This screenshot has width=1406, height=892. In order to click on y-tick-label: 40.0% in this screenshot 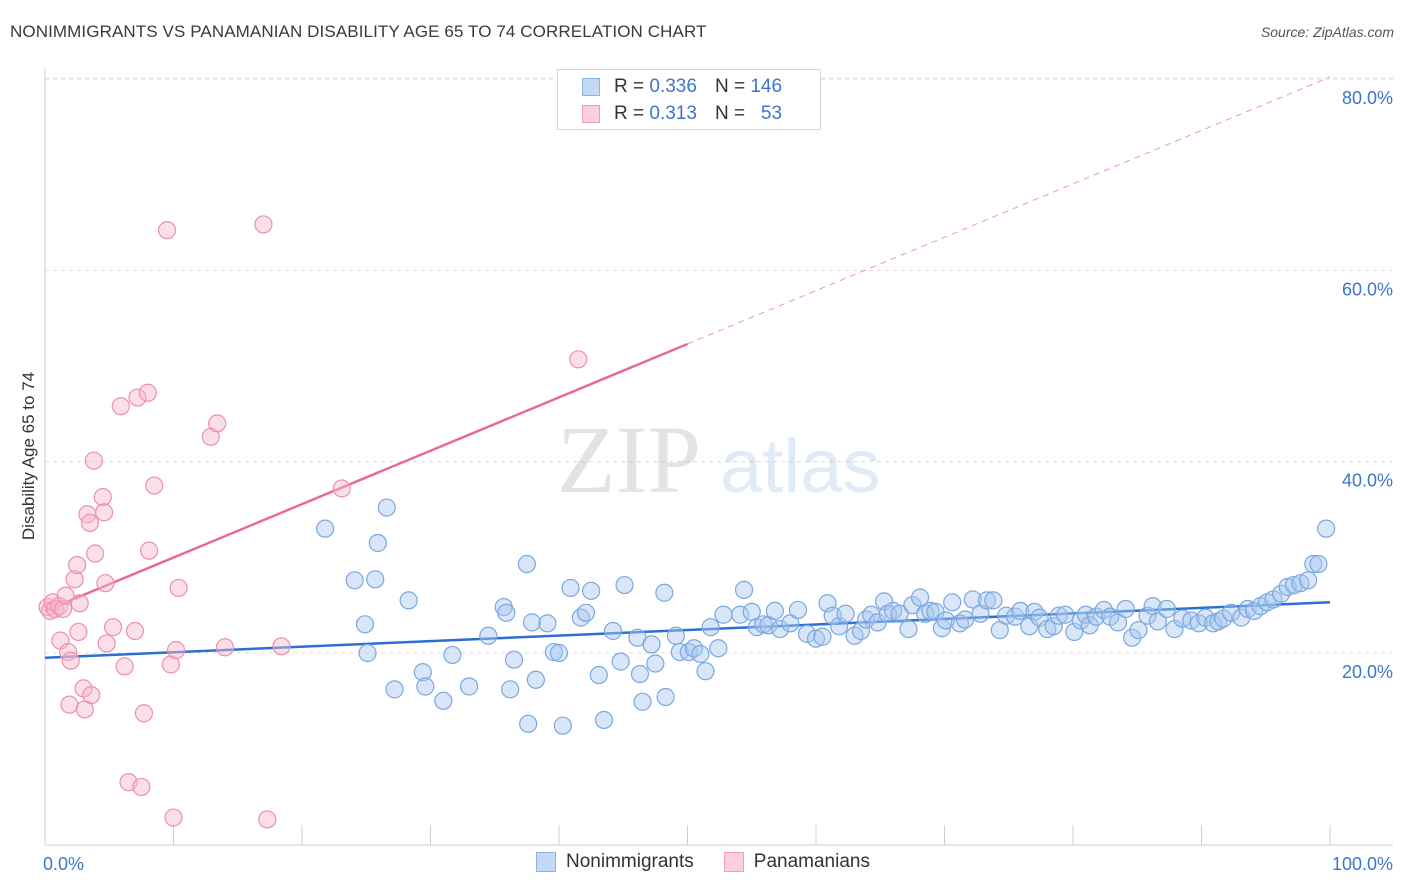, I will do `click(1367, 481)`.